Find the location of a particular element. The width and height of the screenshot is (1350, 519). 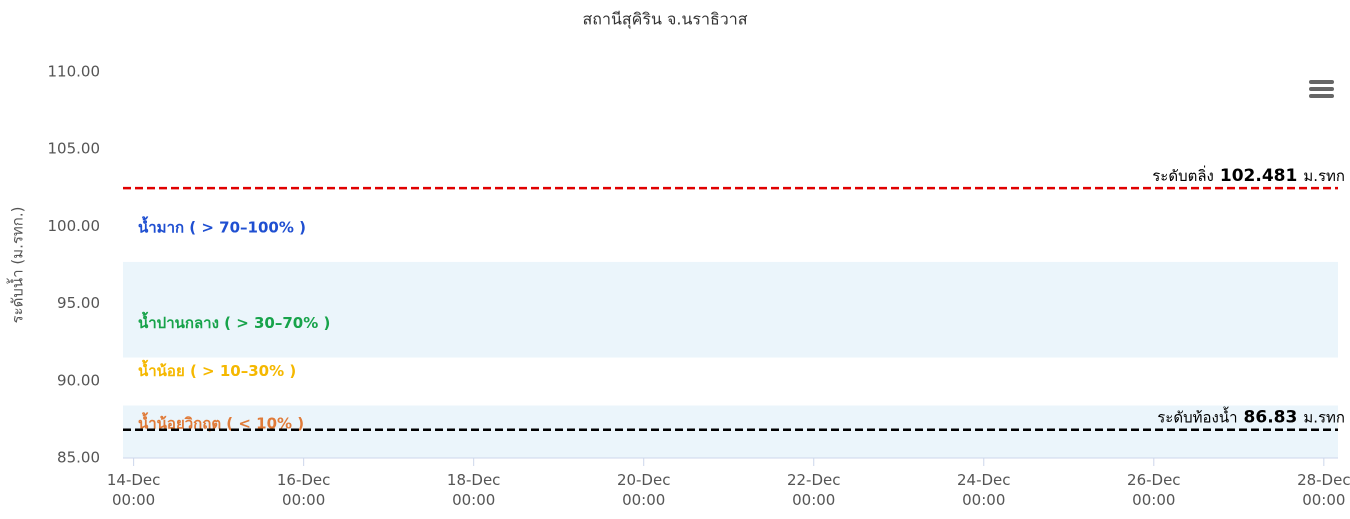

plot-line-label: ระดับท้องน้ำ 86.83 ม.รทก is located at coordinates (1251, 417).